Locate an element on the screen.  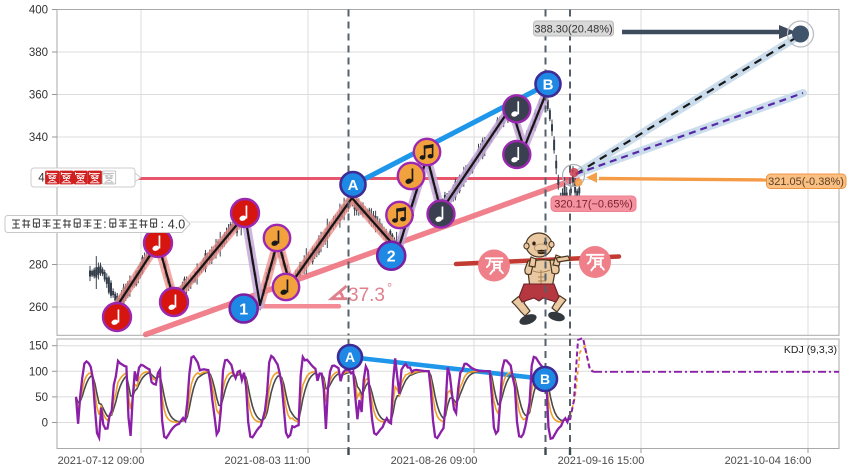
svg-text: 321.05(-0.38%) is located at coordinates (806, 182).